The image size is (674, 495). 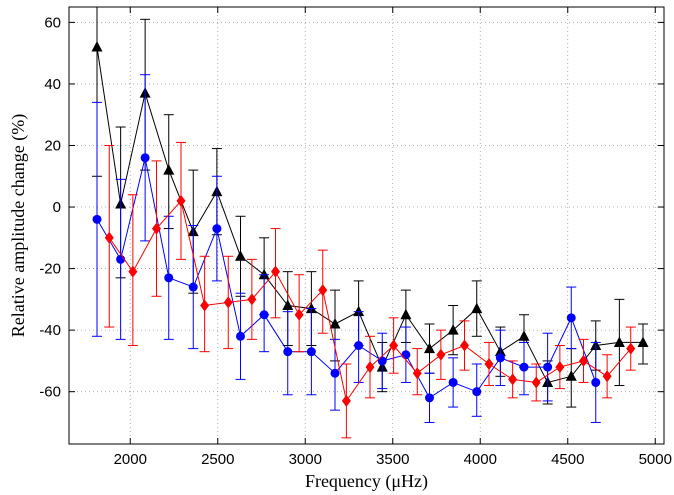 I want to click on y-tick-label: -40, so click(x=50, y=330).